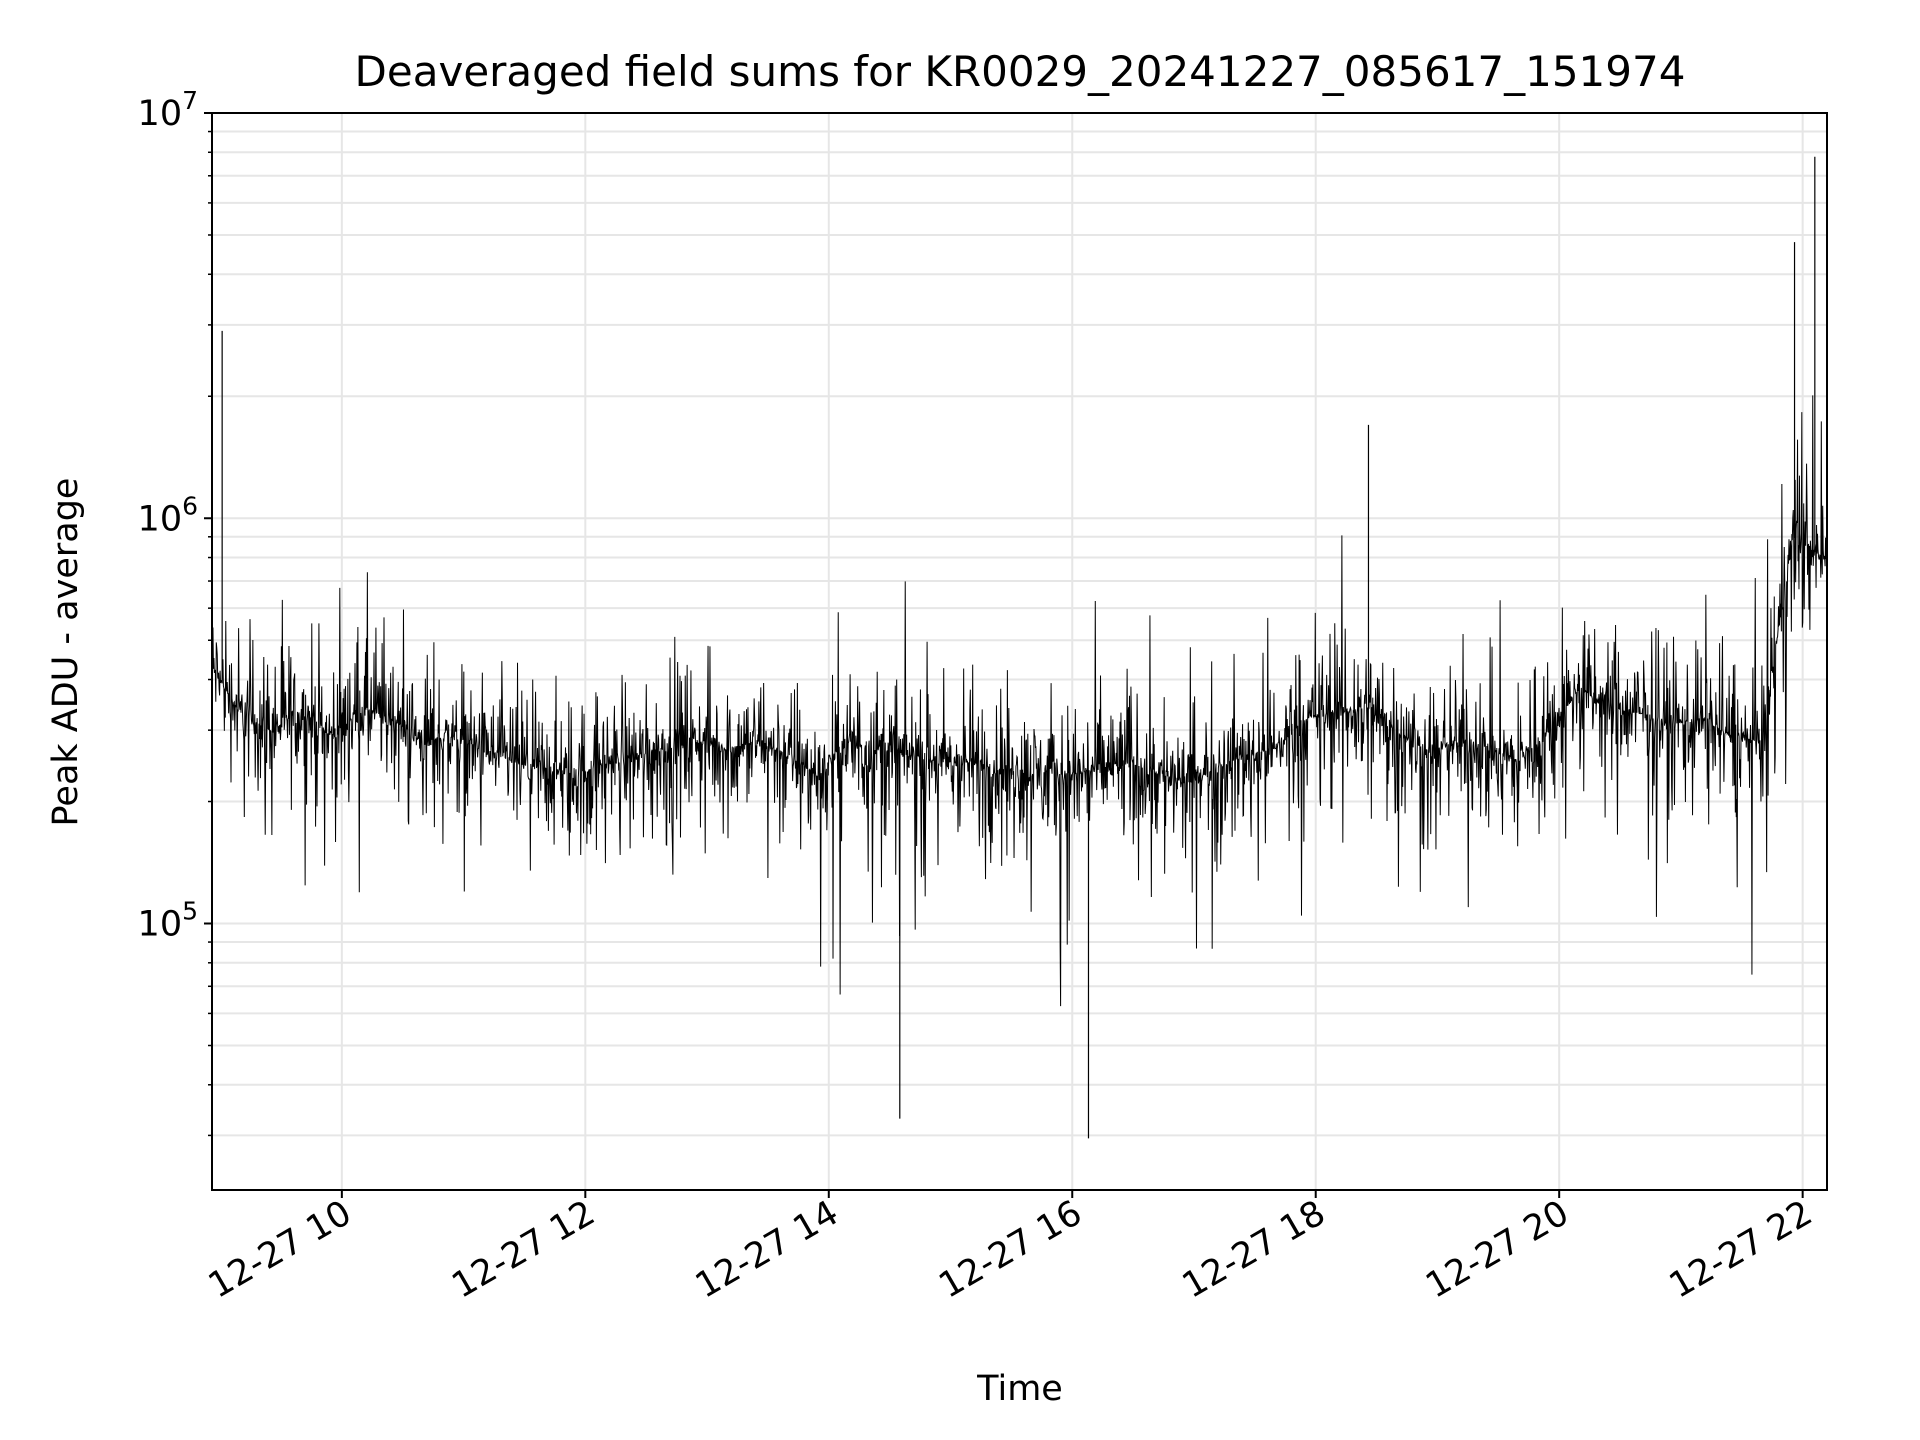 This screenshot has width=1920, height=1440. Describe the element at coordinates (66, 652) in the screenshot. I see `y-axis-label: Peak ADU - average` at that location.